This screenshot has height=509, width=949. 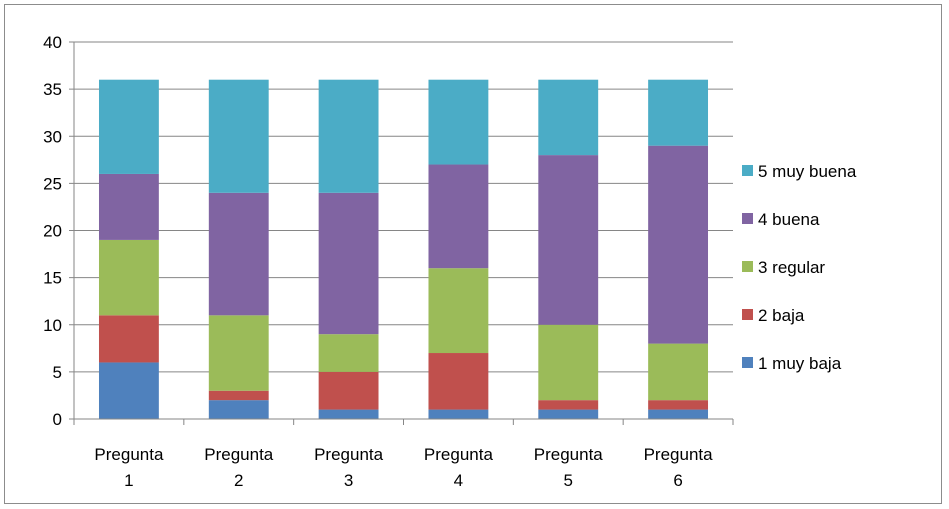 I want to click on x-tick-label: 1, so click(x=128, y=480).